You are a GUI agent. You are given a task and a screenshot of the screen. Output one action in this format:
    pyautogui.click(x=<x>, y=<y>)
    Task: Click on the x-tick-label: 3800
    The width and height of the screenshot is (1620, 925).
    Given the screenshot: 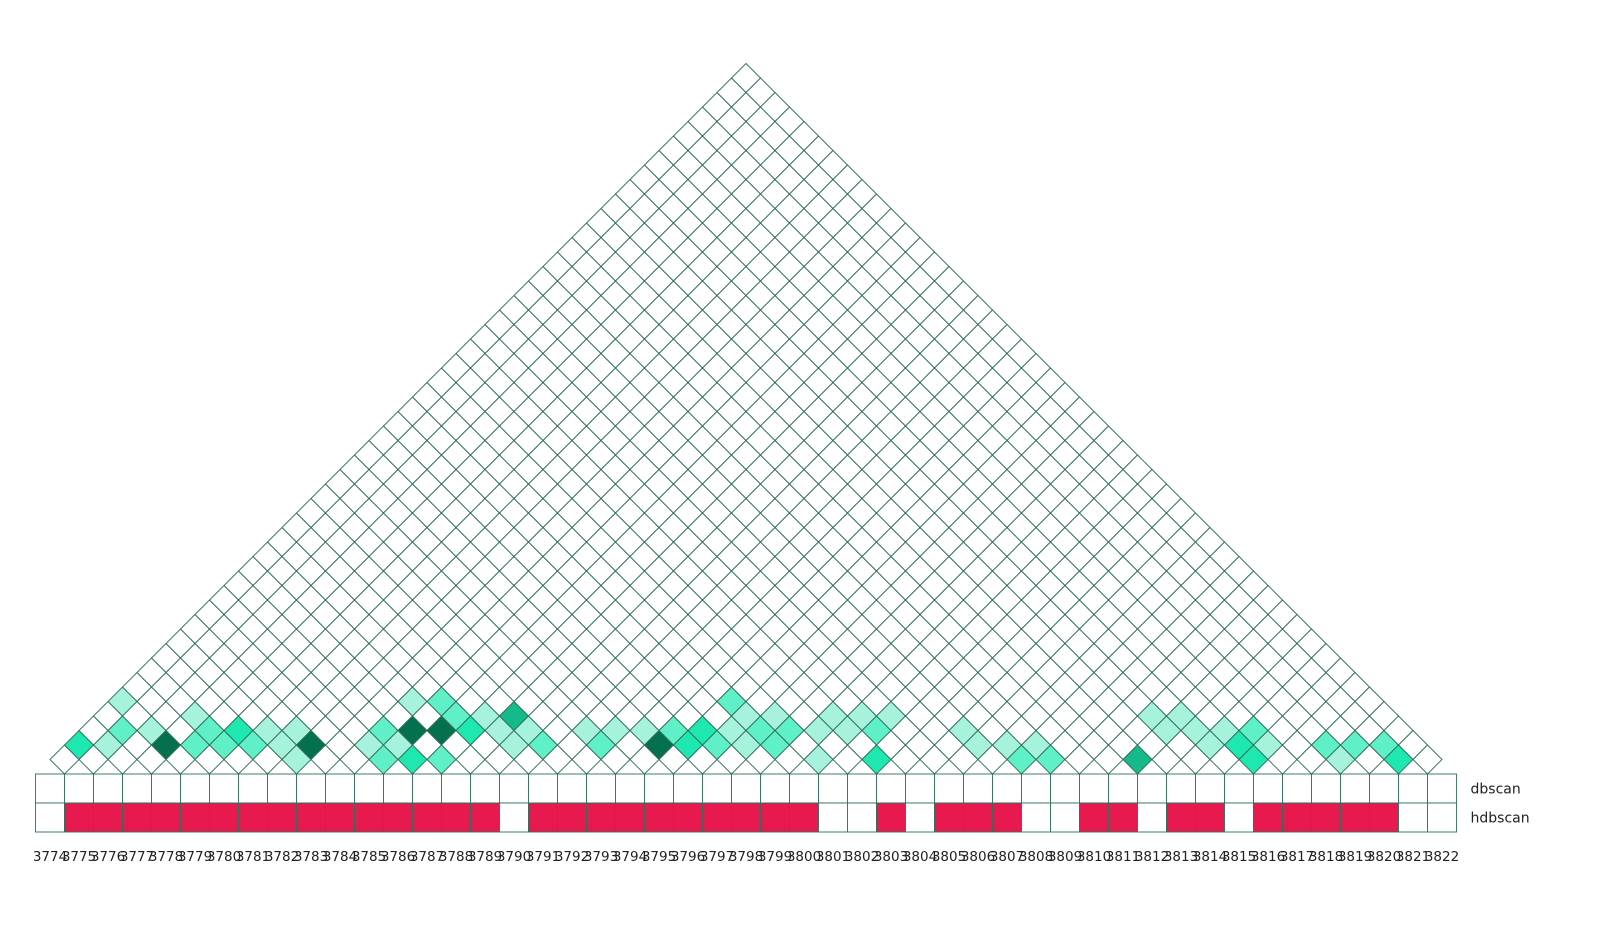 What is the action you would take?
    pyautogui.click(x=804, y=857)
    